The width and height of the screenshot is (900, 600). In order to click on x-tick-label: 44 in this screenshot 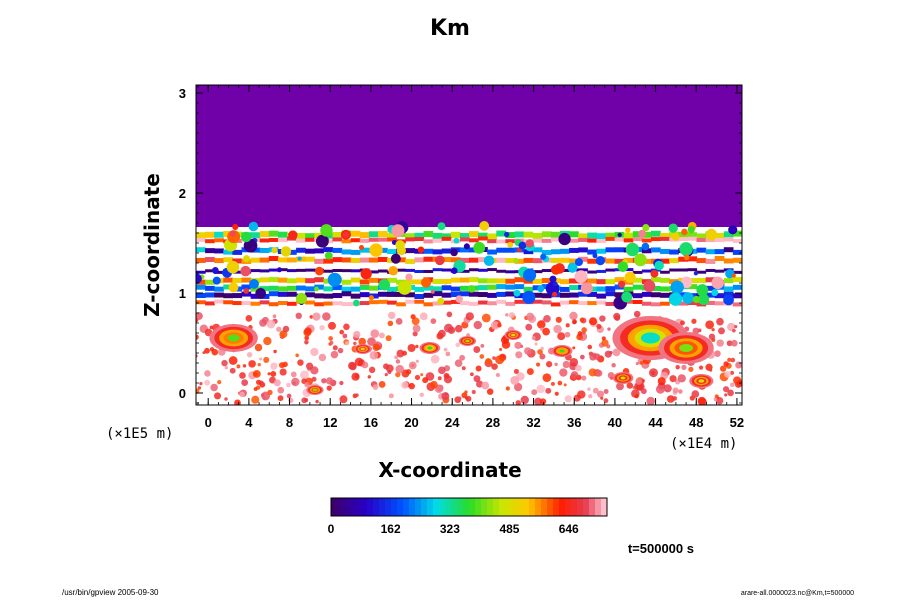, I will do `click(655, 422)`.